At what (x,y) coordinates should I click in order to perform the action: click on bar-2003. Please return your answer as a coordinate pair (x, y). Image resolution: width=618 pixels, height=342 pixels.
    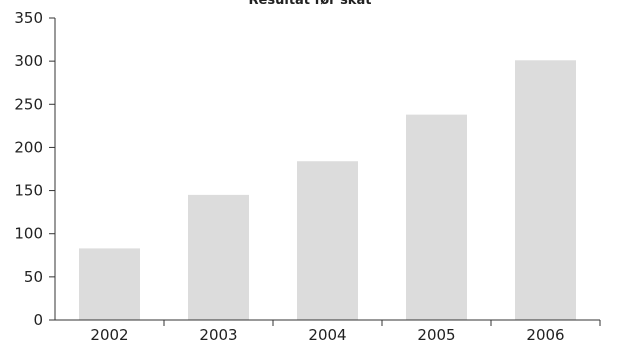
    Looking at the image, I should click on (218, 257).